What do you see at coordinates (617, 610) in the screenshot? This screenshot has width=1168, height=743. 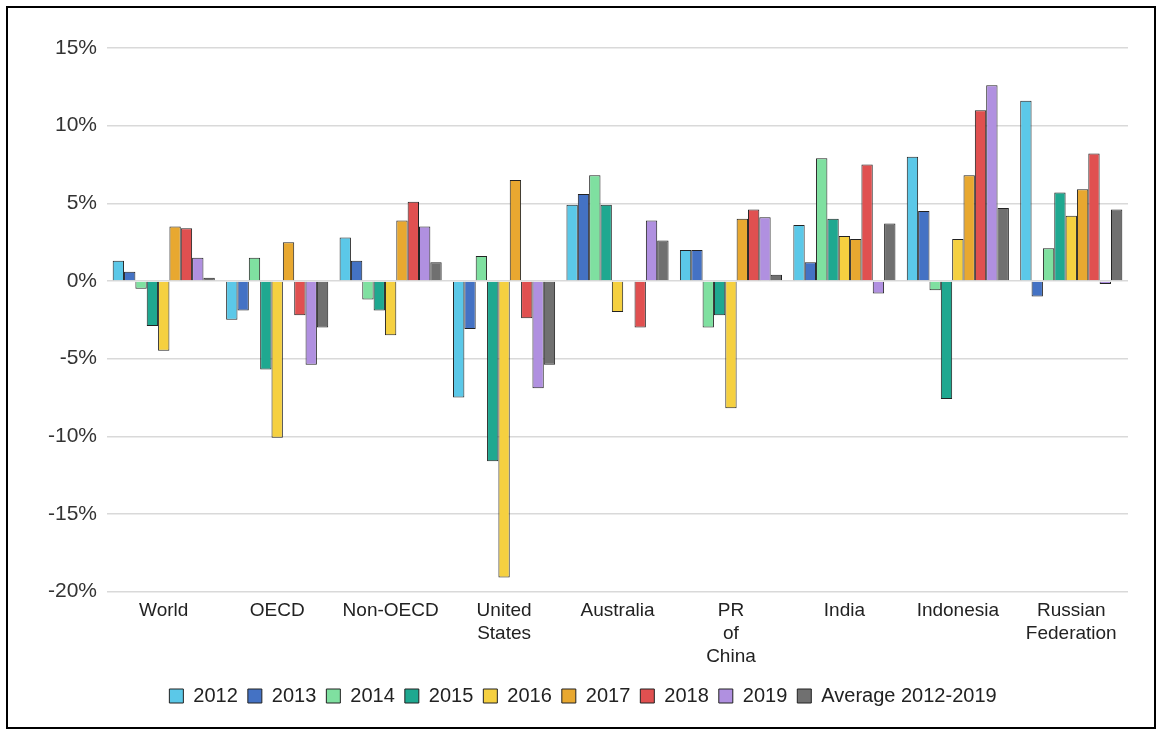 I see `x-tick-label: Australia` at bounding box center [617, 610].